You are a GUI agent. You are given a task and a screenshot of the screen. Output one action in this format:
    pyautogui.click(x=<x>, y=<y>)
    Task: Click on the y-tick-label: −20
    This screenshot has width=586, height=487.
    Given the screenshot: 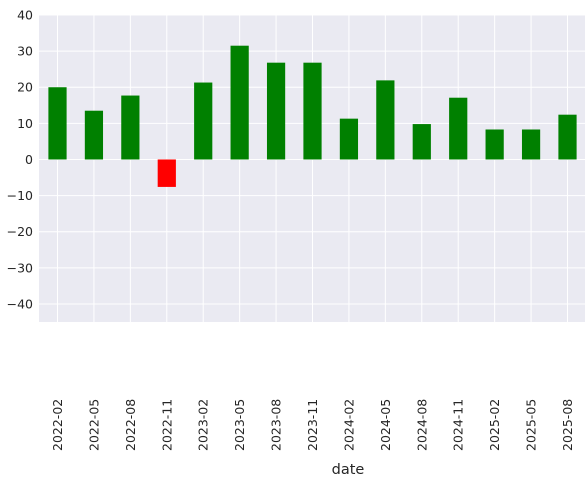 What is the action you would take?
    pyautogui.click(x=20, y=231)
    